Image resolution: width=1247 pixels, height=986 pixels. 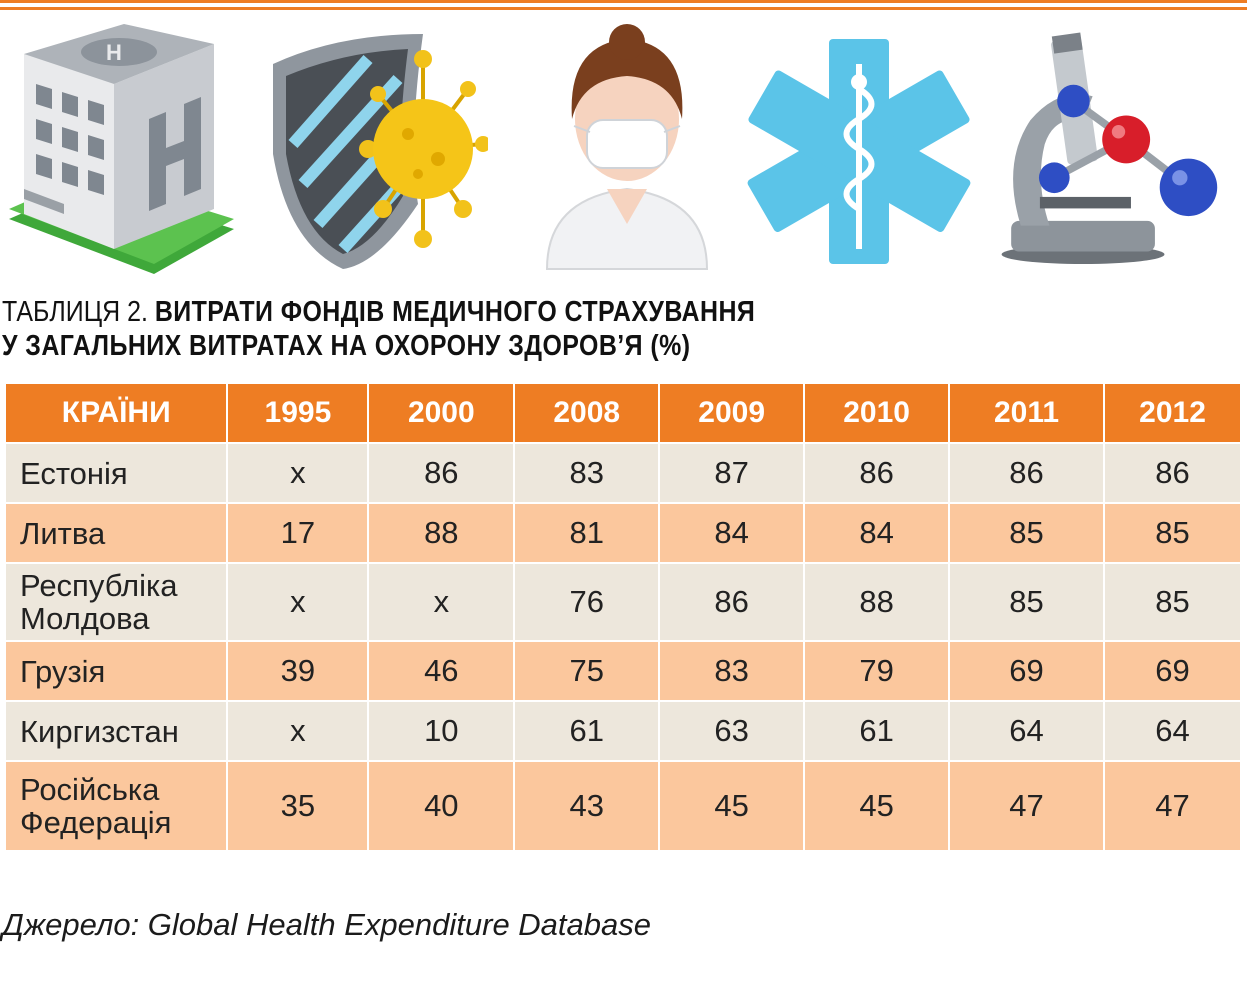 What do you see at coordinates (373, 149) in the screenshot?
I see `virus-shield-icon` at bounding box center [373, 149].